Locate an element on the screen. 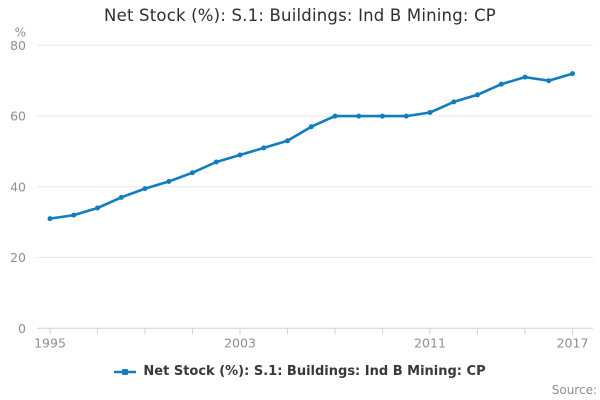 This screenshot has width=600, height=400. x-tick-label: 2011 is located at coordinates (430, 342).